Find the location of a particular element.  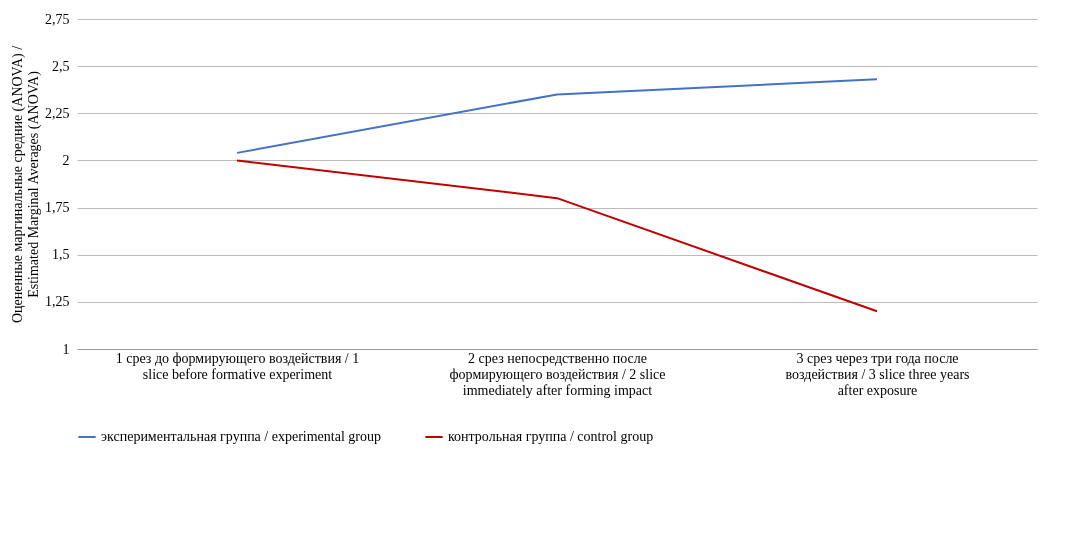

y-axis-title: Оцененные маргинальные средние (ANOVA) / Estimated Marginal Averages (ANOVA) is located at coordinates (26, 184).